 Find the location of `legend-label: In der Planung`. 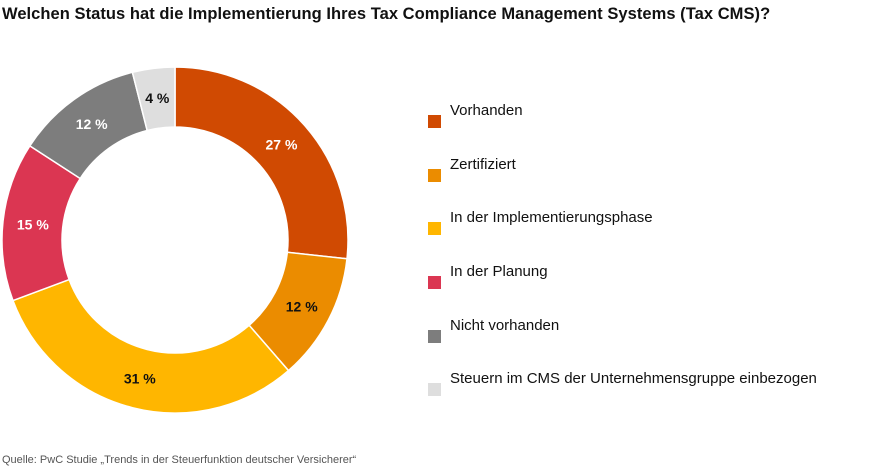

legend-label: In der Planung is located at coordinates (499, 272).